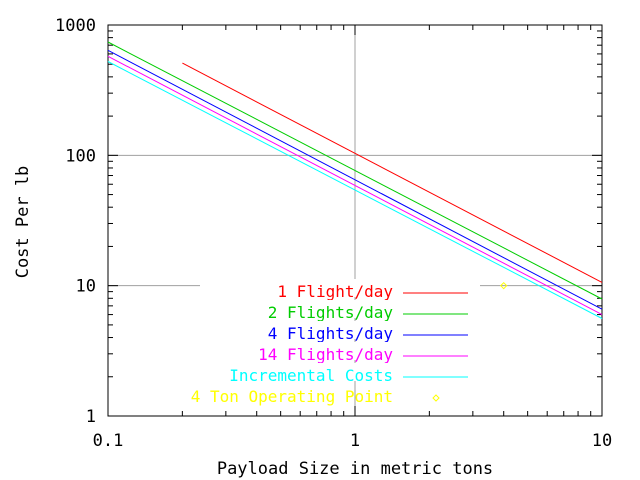  Describe the element at coordinates (355, 469) in the screenshot. I see `x-axis-label: Payload Size in metric tons` at that location.